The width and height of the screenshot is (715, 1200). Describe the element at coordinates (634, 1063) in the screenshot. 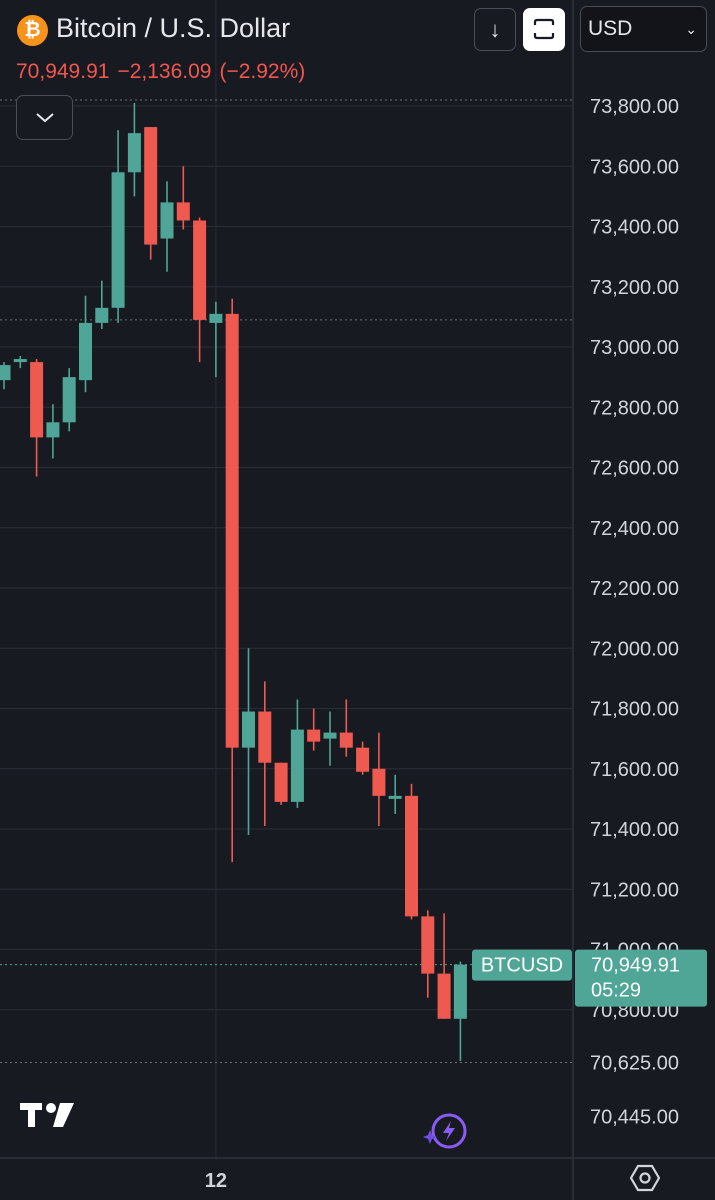

I see `y-tick-label: 70,625.00` at that location.